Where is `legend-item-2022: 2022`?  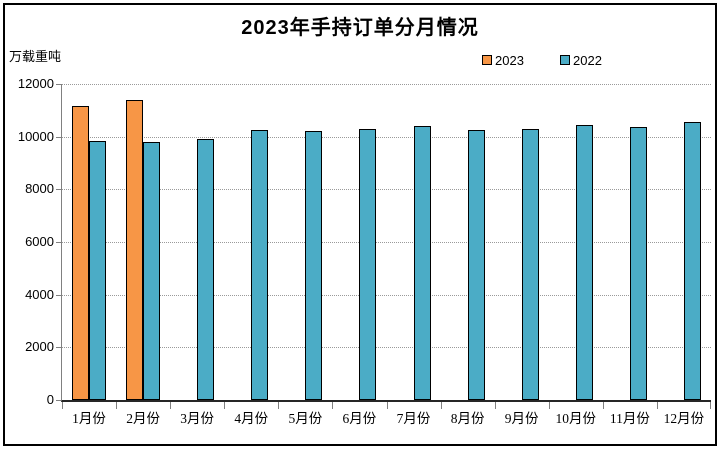
legend-item-2022: 2022 is located at coordinates (581, 60).